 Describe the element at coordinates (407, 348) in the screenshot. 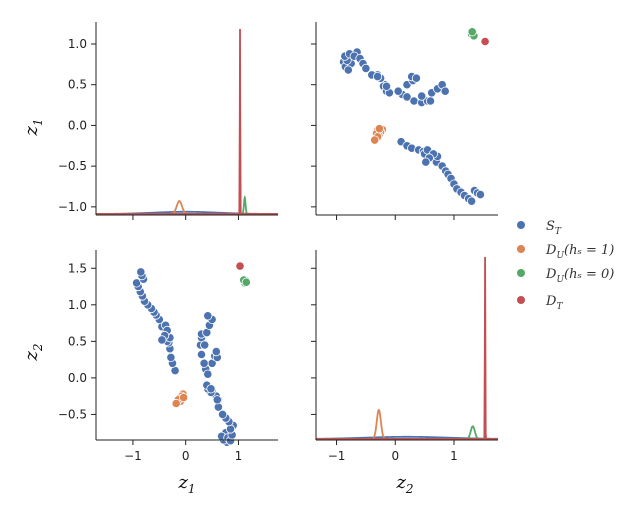

I see `z2-density-D_T` at that location.